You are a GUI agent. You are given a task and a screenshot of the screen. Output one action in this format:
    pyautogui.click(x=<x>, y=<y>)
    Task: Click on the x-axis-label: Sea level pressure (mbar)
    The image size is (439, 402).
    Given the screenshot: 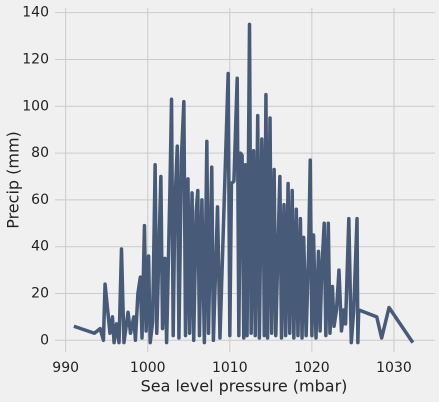 What is the action you would take?
    pyautogui.click(x=244, y=386)
    